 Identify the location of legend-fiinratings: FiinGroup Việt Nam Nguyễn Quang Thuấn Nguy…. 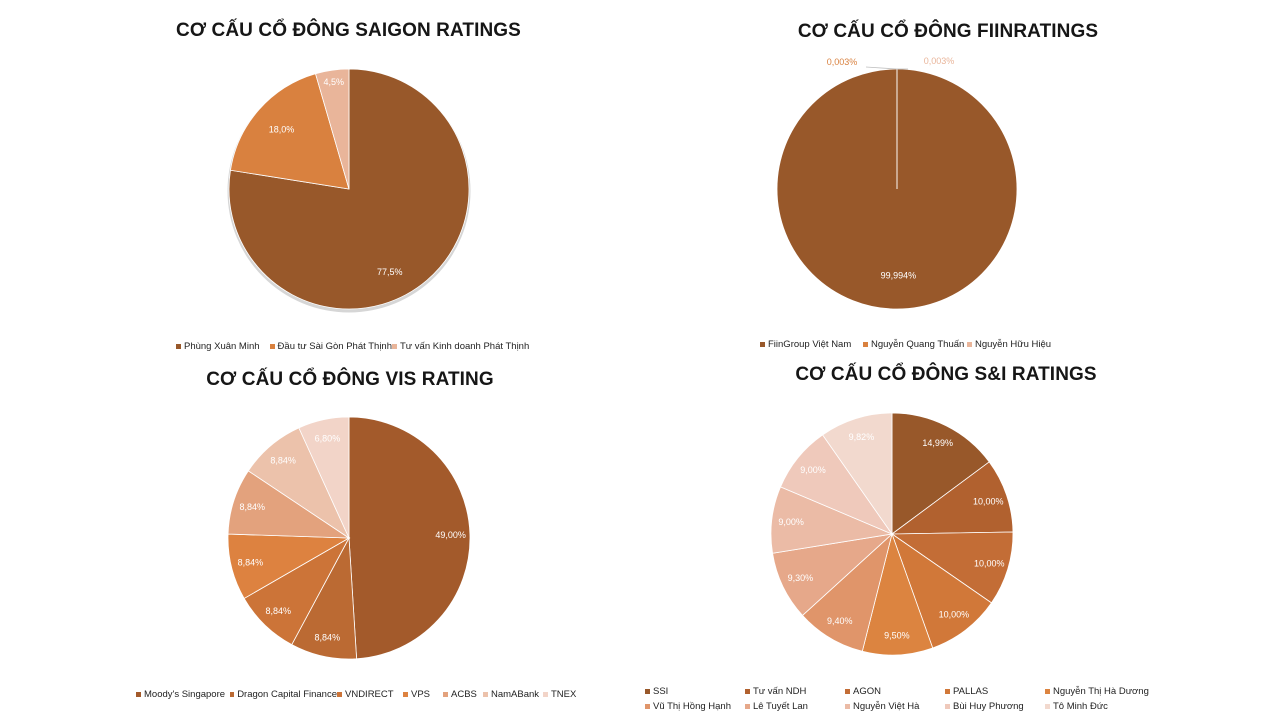
(970, 344).